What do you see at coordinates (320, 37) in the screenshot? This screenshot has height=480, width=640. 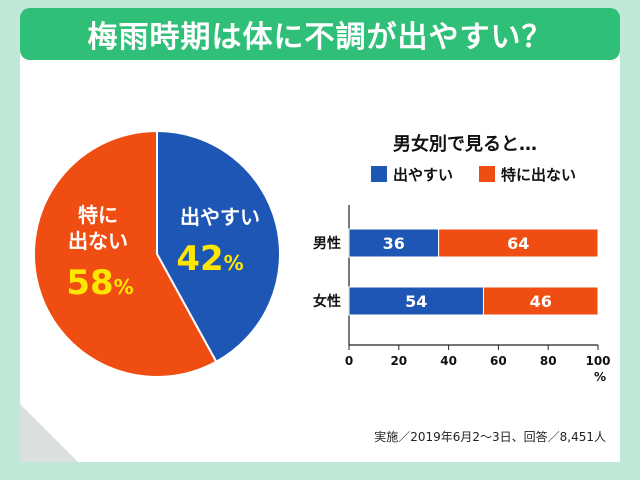 I see `page-title: 梅雨時期は体に不調が出やすい？` at bounding box center [320, 37].